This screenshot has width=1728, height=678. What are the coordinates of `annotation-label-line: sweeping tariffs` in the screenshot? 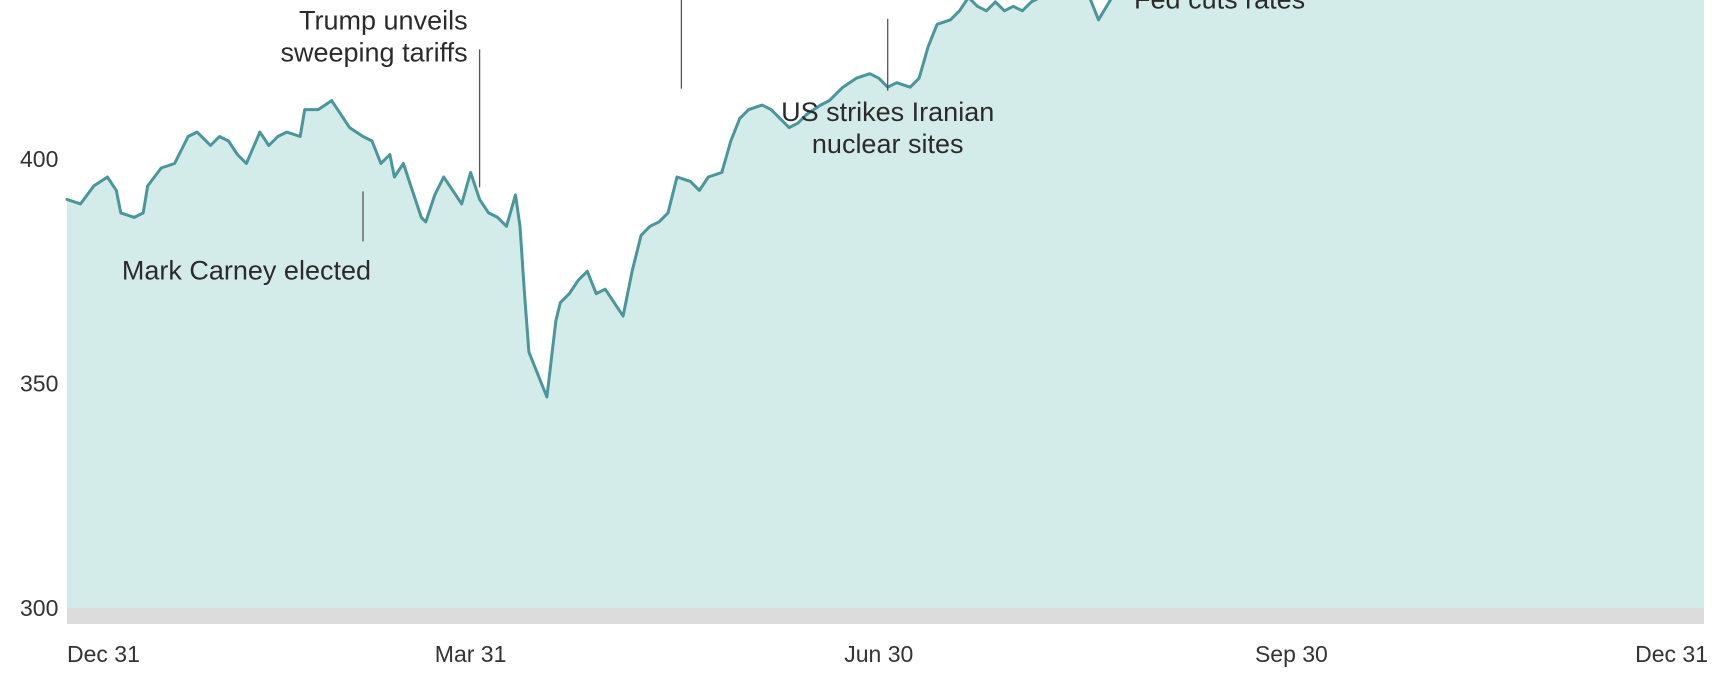 It's located at (373, 52).